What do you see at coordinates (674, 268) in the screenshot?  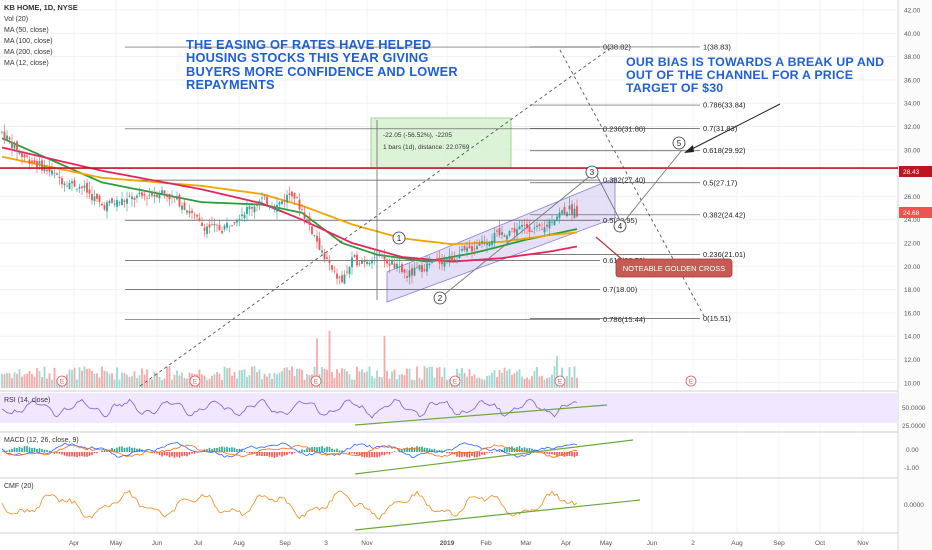 I see `golden-cross-label: NOTEABLE GOLDEN CROSS` at bounding box center [674, 268].